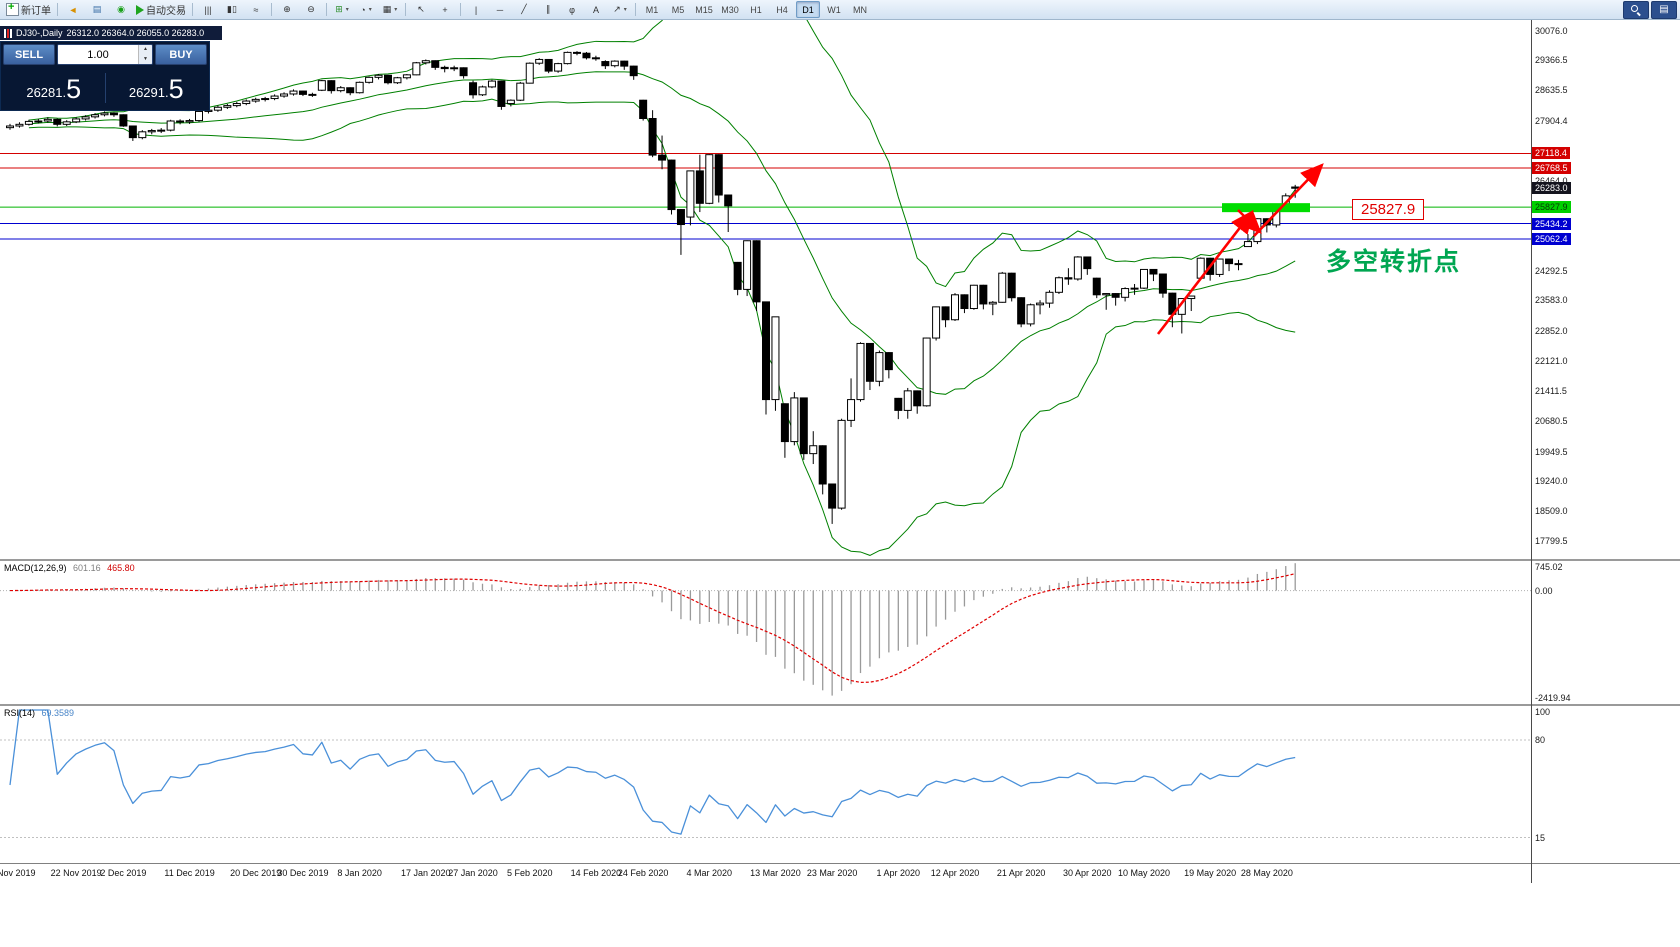  I want to click on macd-signal-value: 465.80, so click(121, 568).